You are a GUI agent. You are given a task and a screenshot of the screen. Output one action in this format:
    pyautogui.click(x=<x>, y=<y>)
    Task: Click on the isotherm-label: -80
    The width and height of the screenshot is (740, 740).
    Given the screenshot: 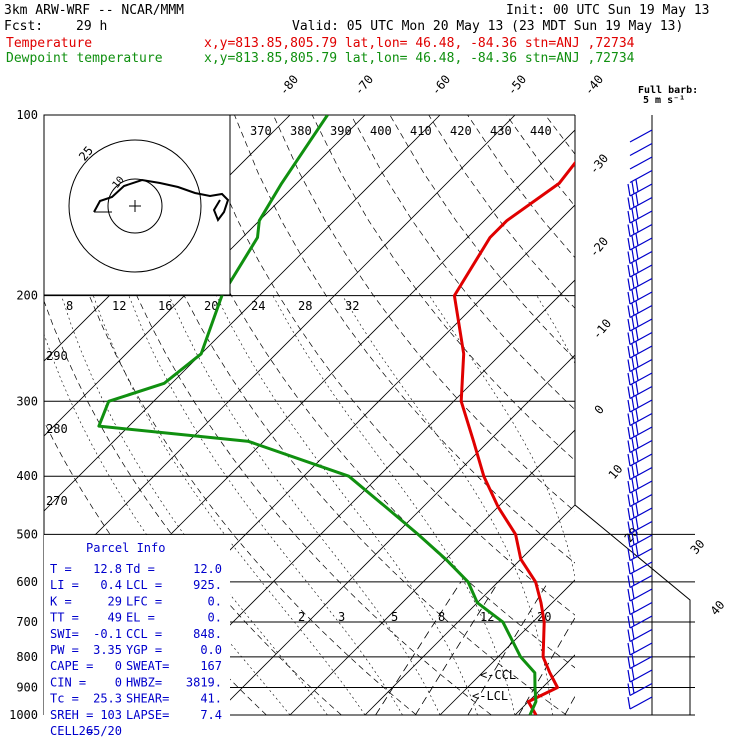 What is the action you would take?
    pyautogui.click(x=289, y=85)
    